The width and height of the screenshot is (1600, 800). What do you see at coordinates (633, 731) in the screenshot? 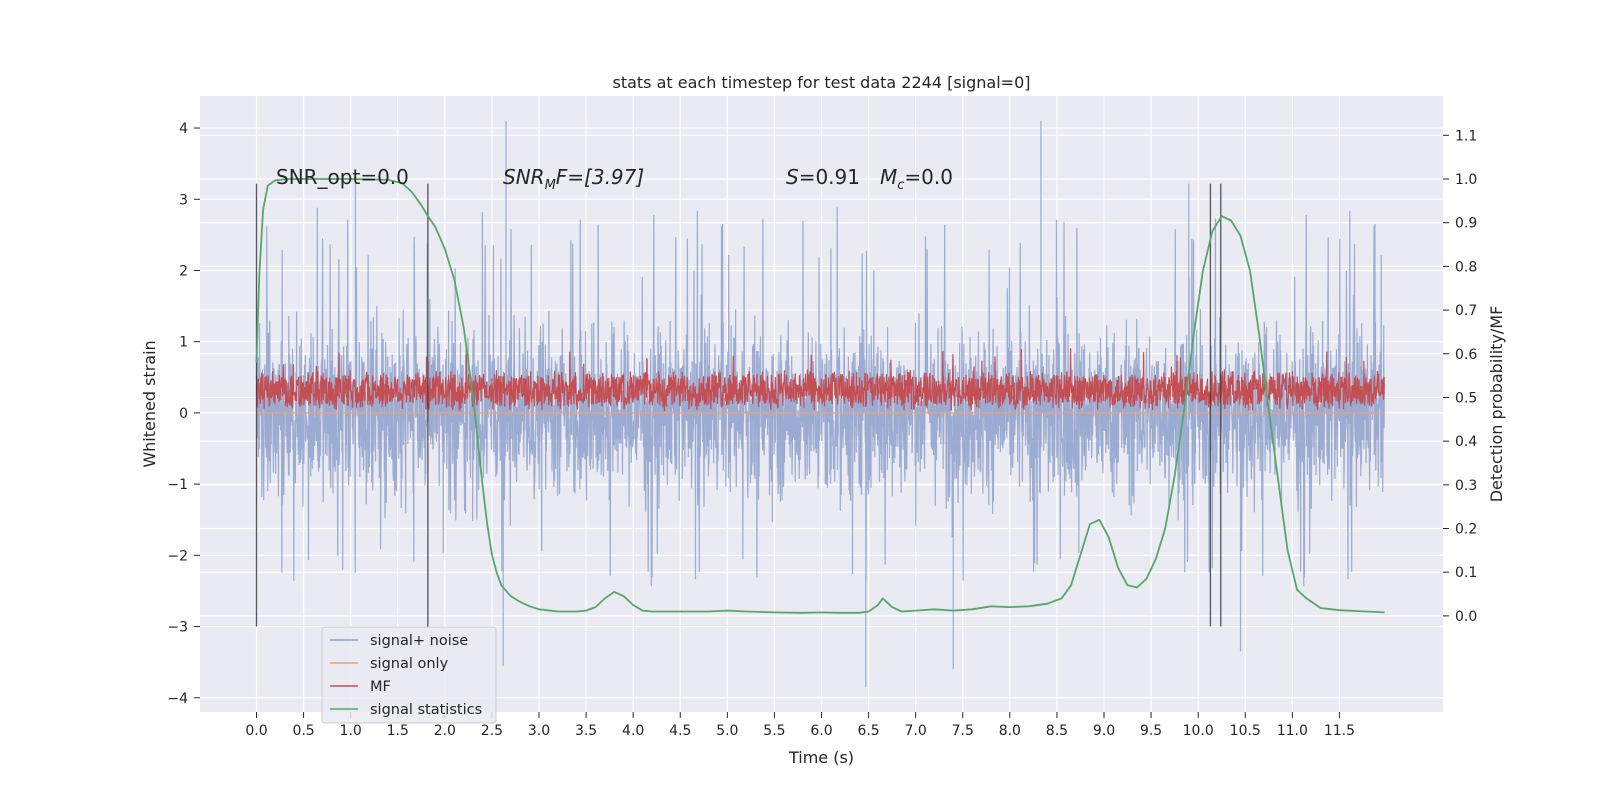
I see `x-tick-label-8: 4.0` at bounding box center [633, 731].